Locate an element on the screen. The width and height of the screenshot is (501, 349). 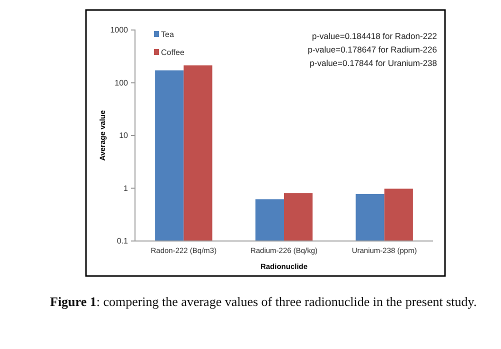
legend-label: Tea is located at coordinates (167, 34).